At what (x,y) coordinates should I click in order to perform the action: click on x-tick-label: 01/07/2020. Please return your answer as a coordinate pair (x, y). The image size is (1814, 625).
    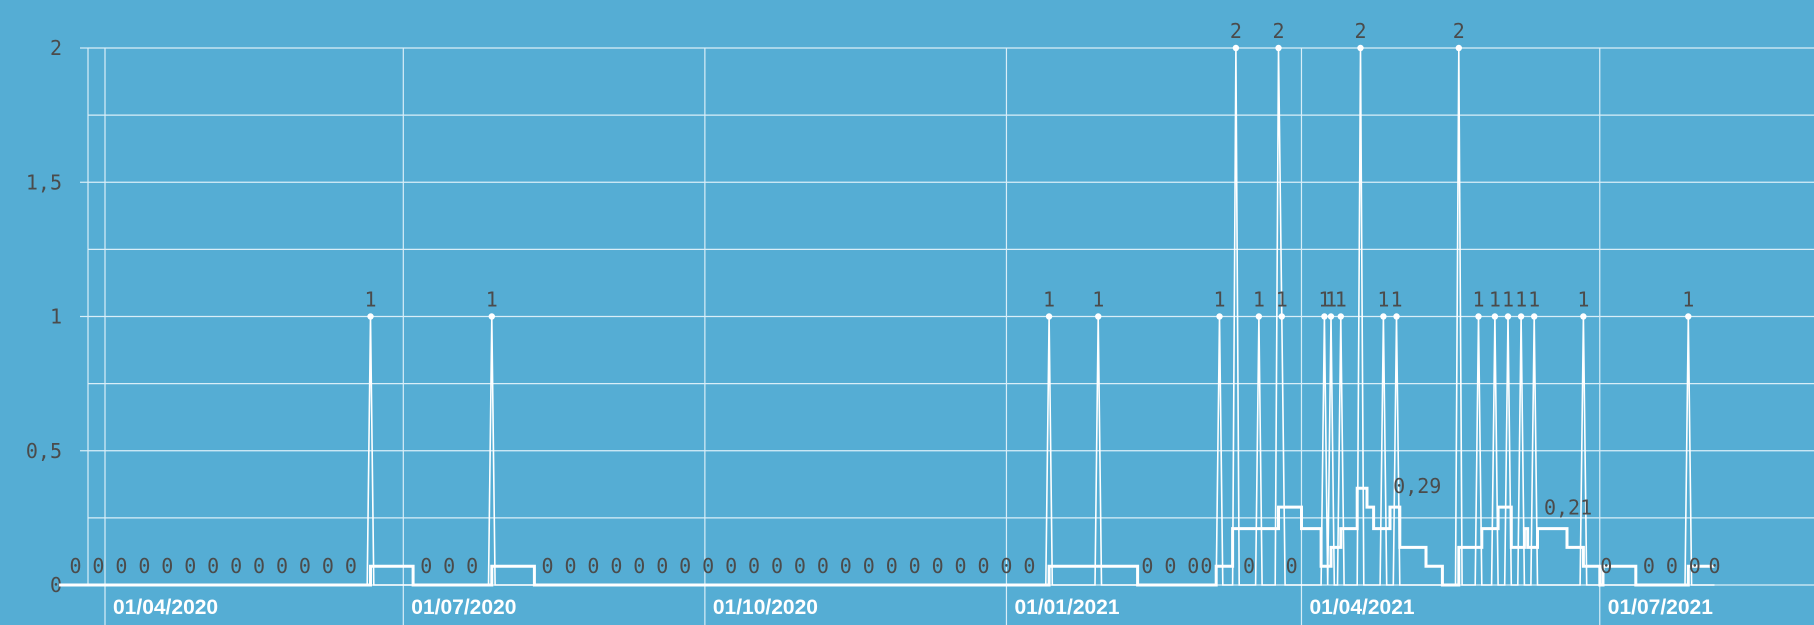
    Looking at the image, I should click on (463, 607).